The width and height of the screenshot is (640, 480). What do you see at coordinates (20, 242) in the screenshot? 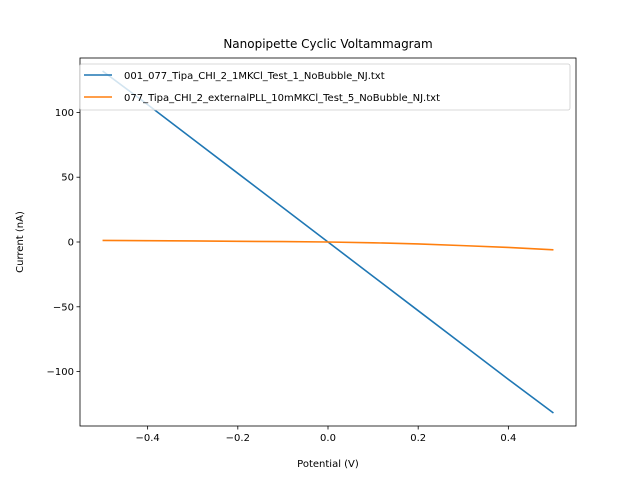
I see `y-axis-label: Current (nA)` at bounding box center [20, 242].